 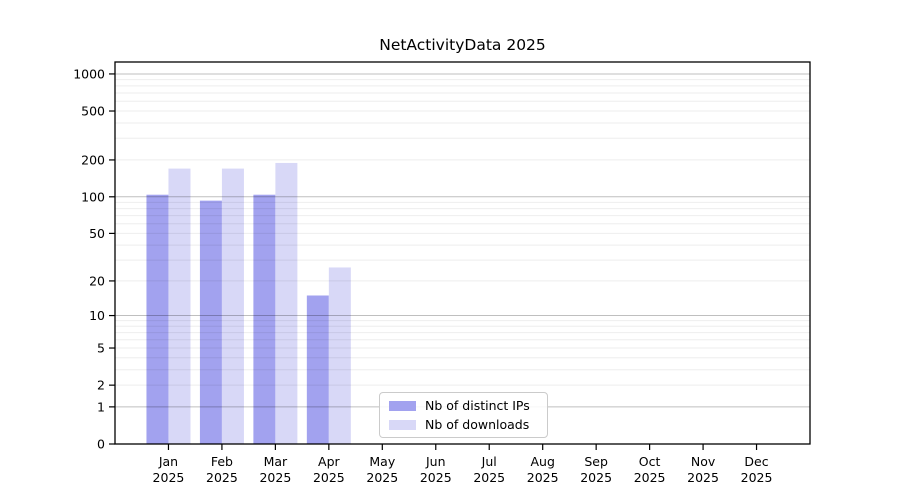 What do you see at coordinates (210, 322) in the screenshot?
I see `bar-nb-of-distinct-ips-feb-2025` at bounding box center [210, 322].